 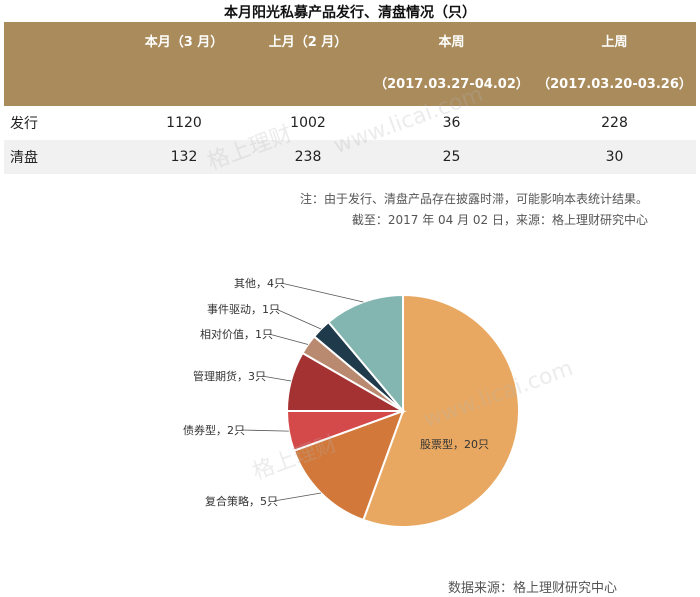 I want to click on header-cell-last-week: 上周 （2017.03.20-03.26）, so click(x=614, y=64).